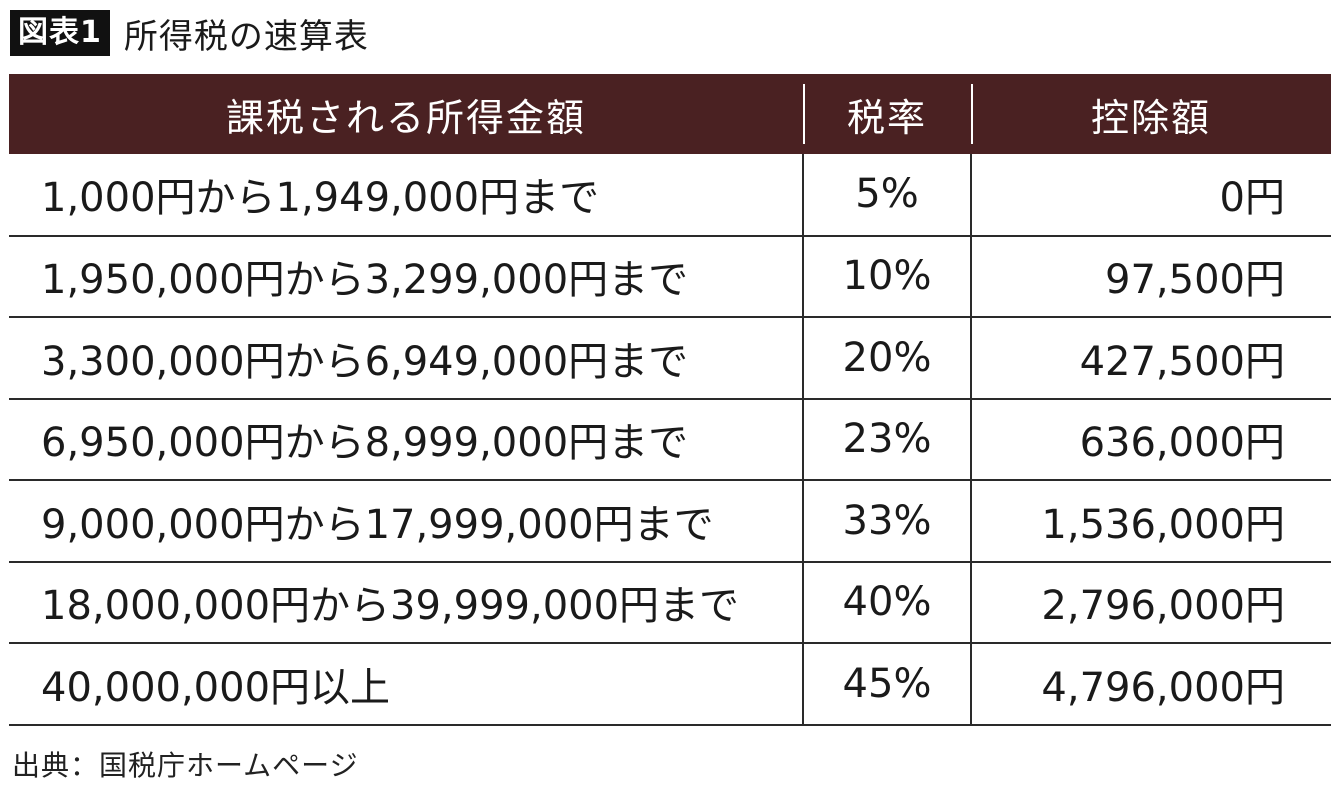 The image size is (1340, 790). I want to click on income-range-cell: 40,000,000円以上, so click(406, 684).